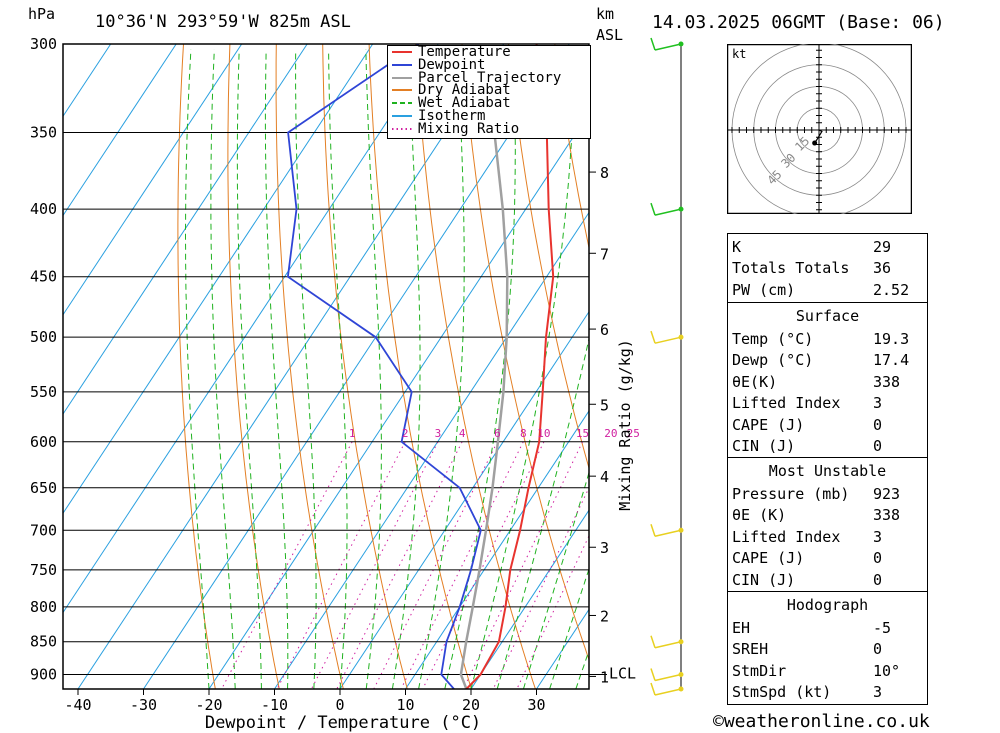  What do you see at coordinates (452, 64) in the screenshot?
I see `legend-label: Dewpoint` at bounding box center [452, 64].